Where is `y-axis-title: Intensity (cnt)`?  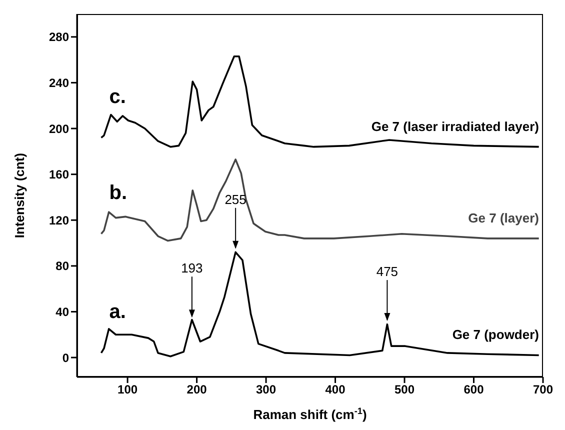
y-axis-title: Intensity (cnt) is located at coordinates (19, 195).